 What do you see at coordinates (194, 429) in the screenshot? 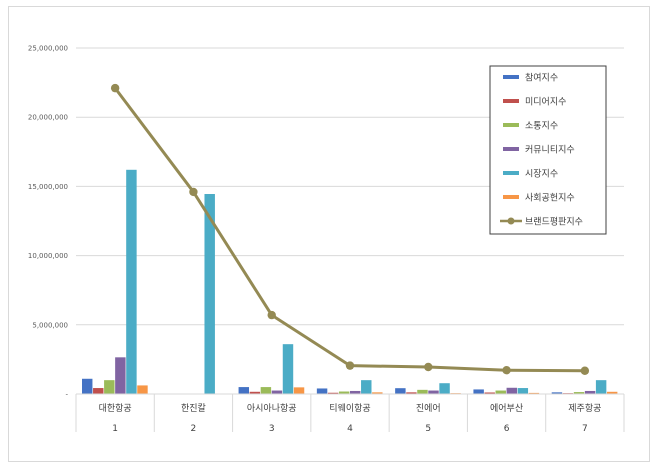
I see `x-category-index: 2` at bounding box center [194, 429].